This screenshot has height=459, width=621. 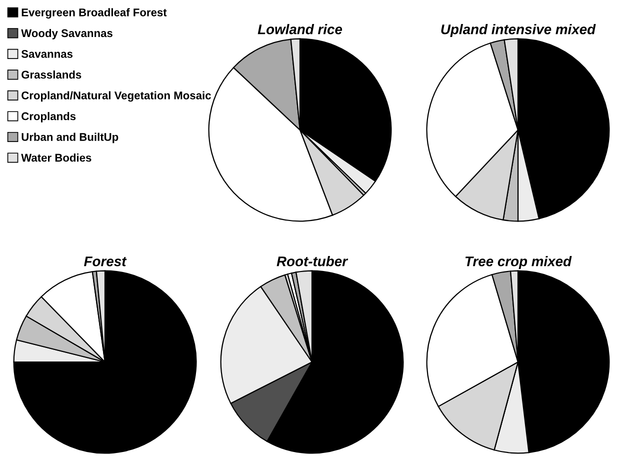 What do you see at coordinates (94, 13) in the screenshot?
I see `legend-label: Evergreen Broadleaf Forest` at bounding box center [94, 13].